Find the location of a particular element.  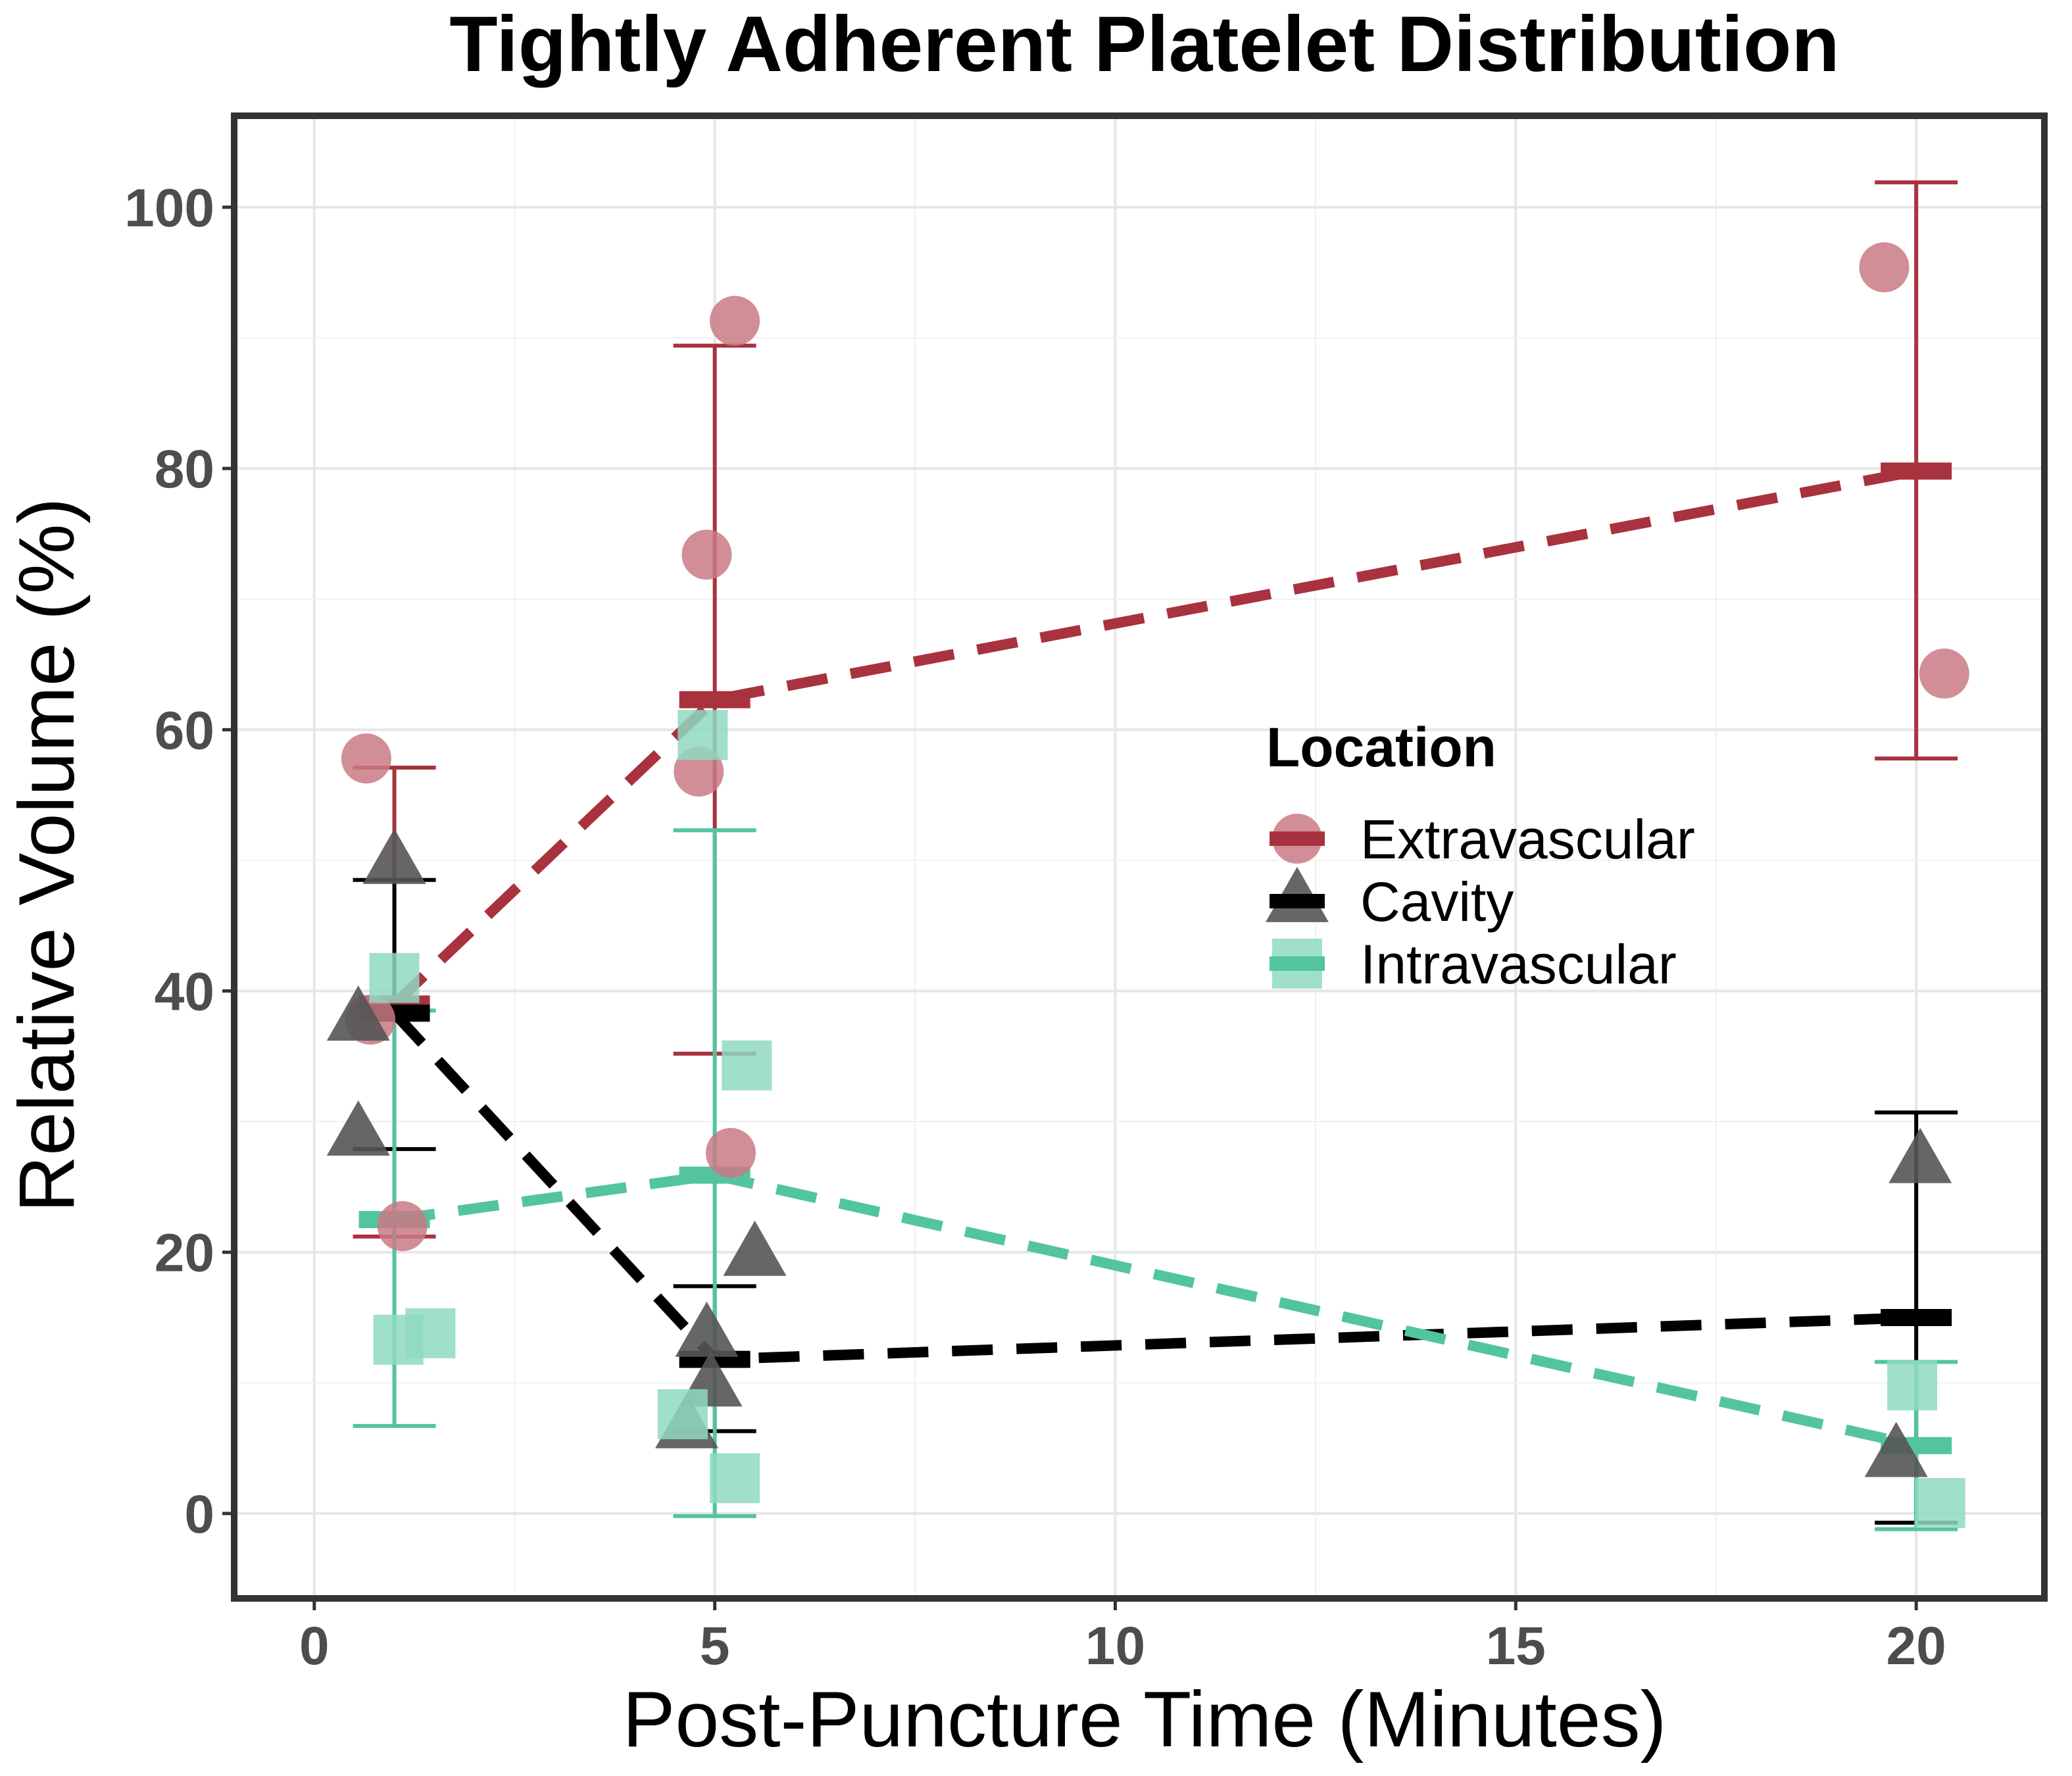

legend-keys is located at coordinates (1297, 901).